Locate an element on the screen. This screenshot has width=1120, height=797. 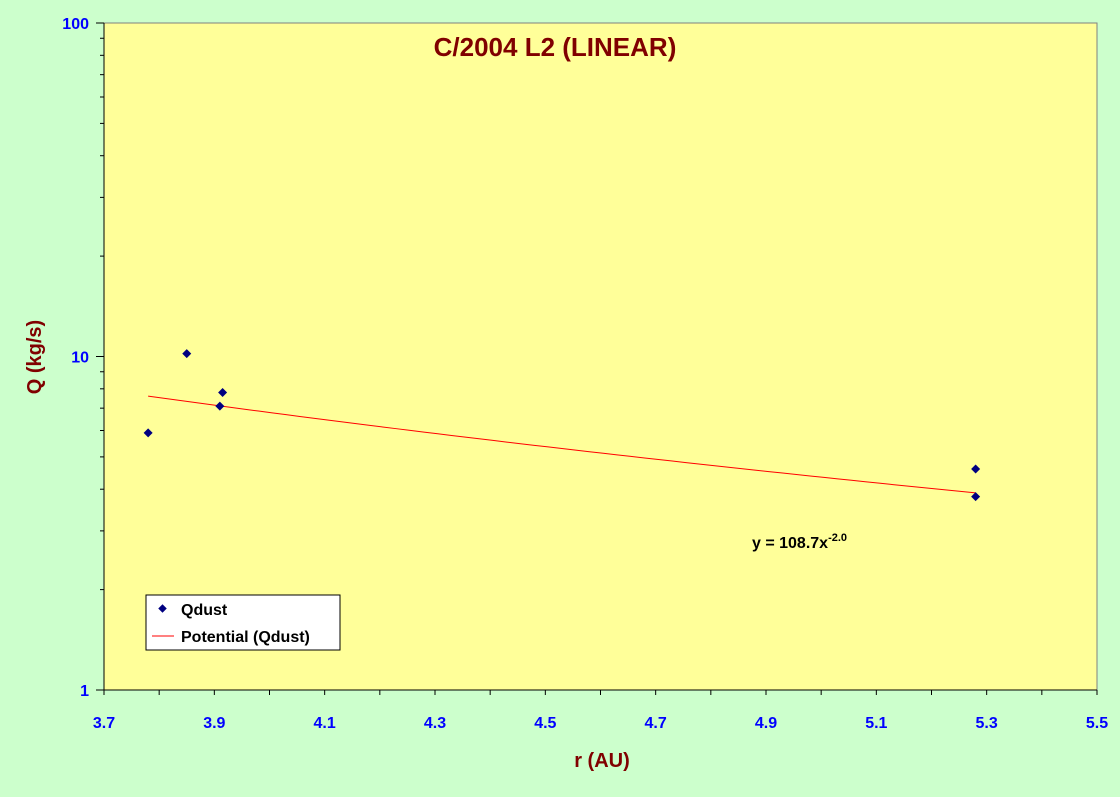
legend-label-qdust: Qdust is located at coordinates (204, 610).